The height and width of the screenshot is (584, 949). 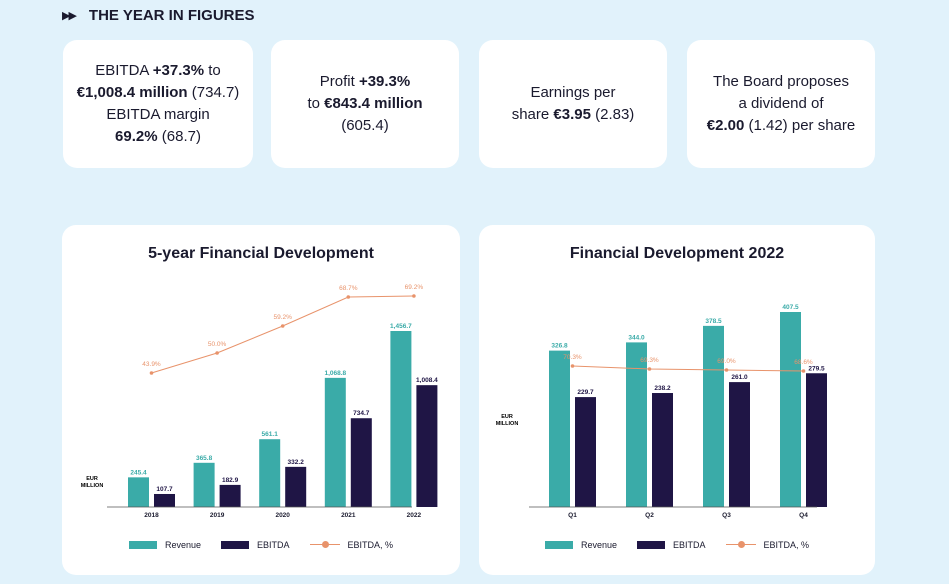 I want to click on kpi-line: a dividend of, so click(x=781, y=104).